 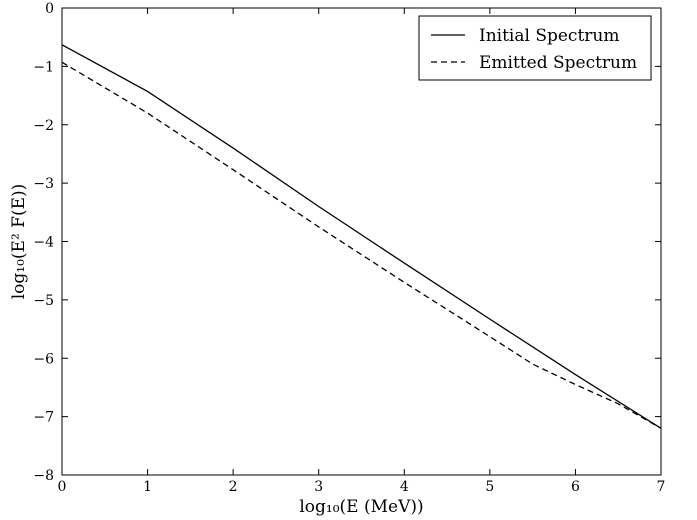 What do you see at coordinates (318, 487) in the screenshot?
I see `x-tick-label: 3` at bounding box center [318, 487].